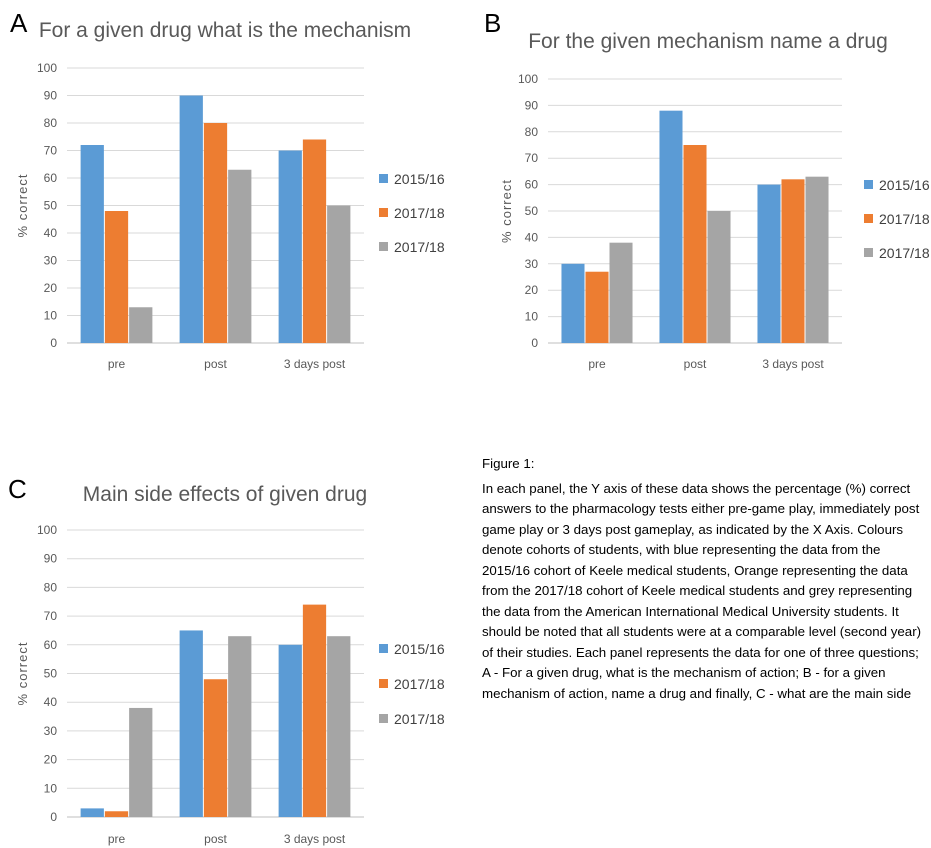 The width and height of the screenshot is (931, 848). Describe the element at coordinates (225, 494) in the screenshot. I see `chart-title: Main side effects of given drug` at that location.